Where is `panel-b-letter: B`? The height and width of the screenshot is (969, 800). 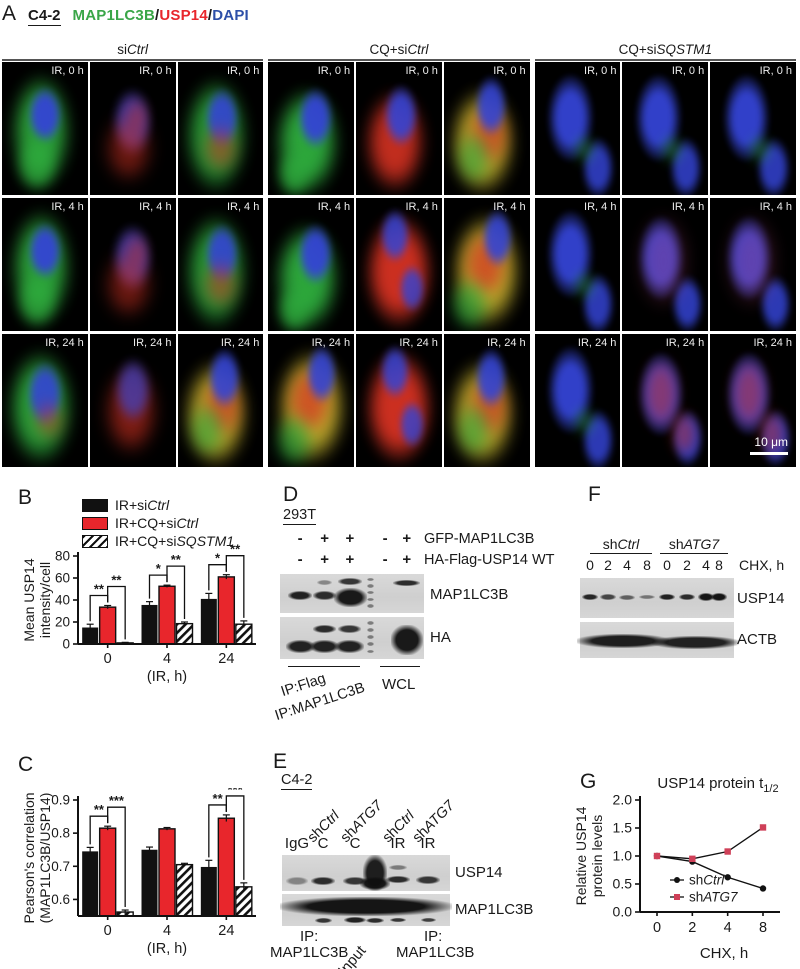
panel-b-letter: B is located at coordinates (25, 497).